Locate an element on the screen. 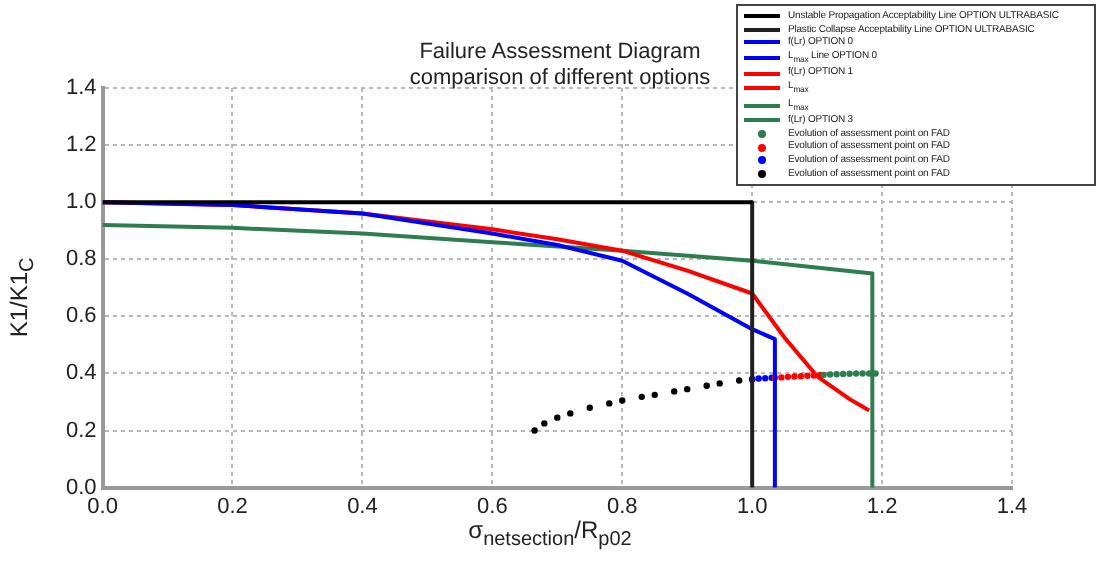  x-tick-label: 1.0 is located at coordinates (752, 506).